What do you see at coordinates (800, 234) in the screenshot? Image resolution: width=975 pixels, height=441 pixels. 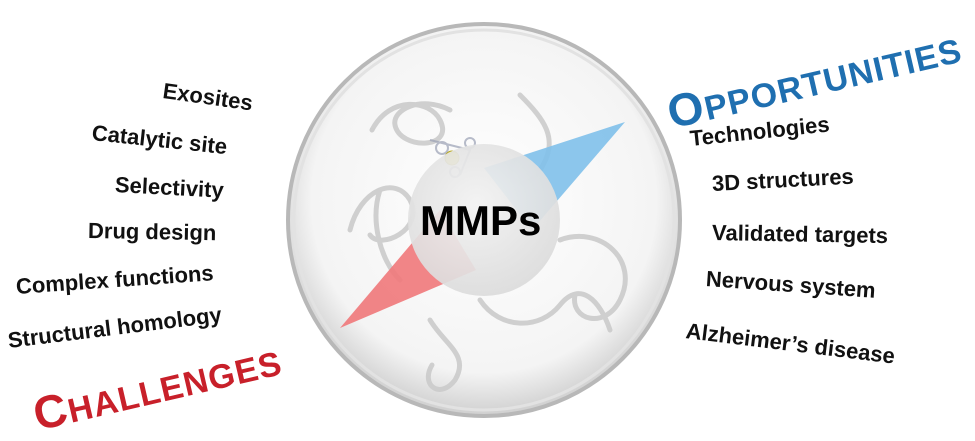 I see `opportunity-item-validated-targets: Validated targets` at bounding box center [800, 234].